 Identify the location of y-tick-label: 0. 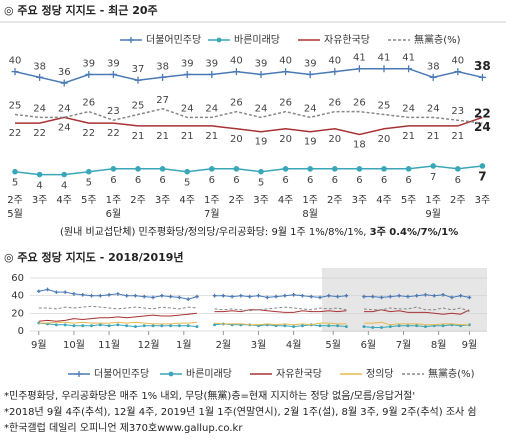
(21, 331).